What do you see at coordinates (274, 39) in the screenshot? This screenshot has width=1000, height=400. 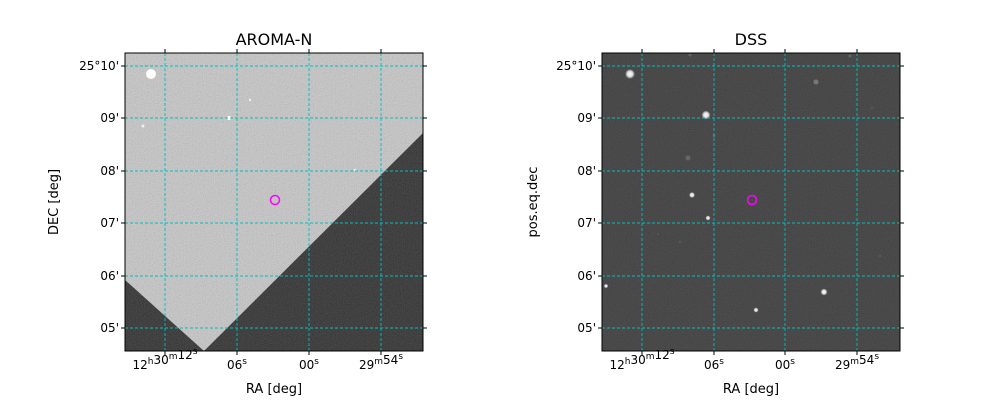 I see `panel-title: AROMA-N` at bounding box center [274, 39].